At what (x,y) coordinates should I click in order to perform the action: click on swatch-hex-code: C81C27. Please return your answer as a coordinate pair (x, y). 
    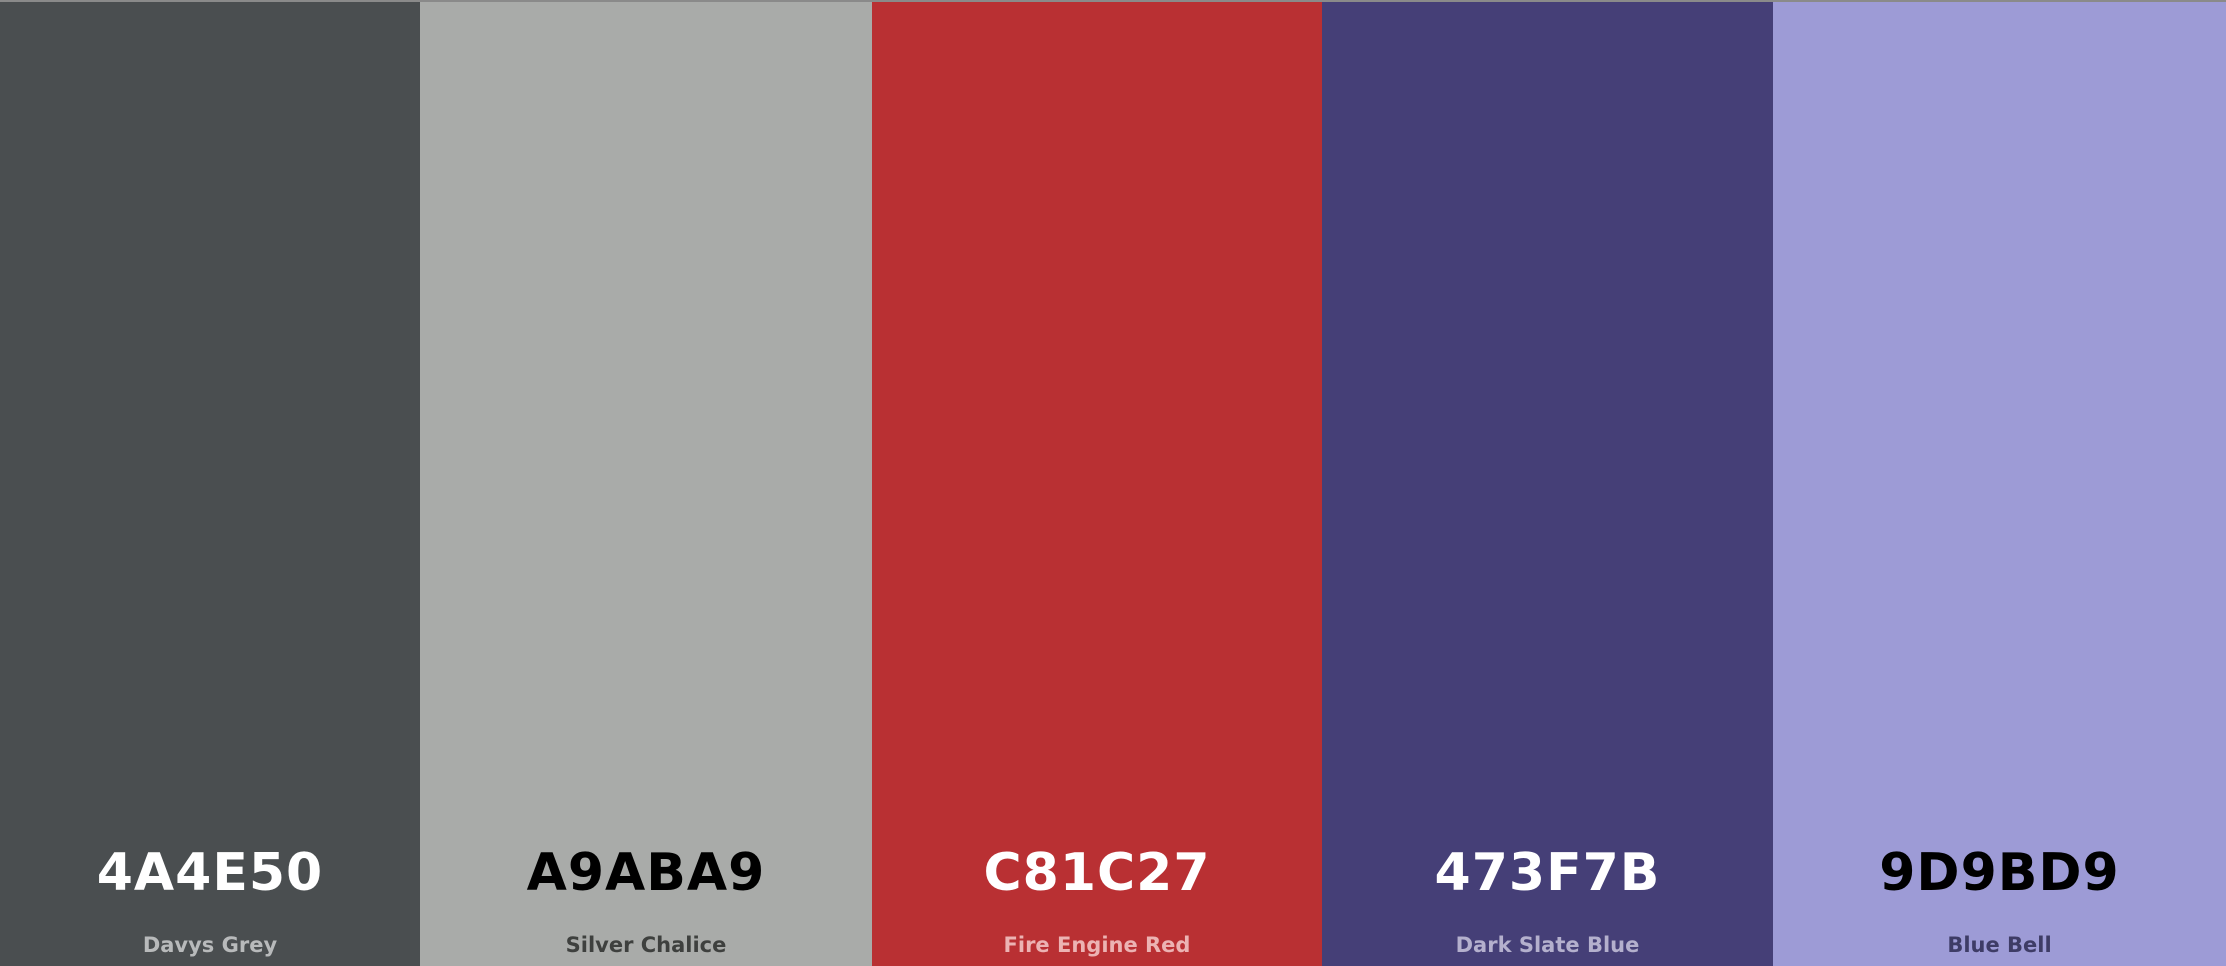
    Looking at the image, I should click on (1097, 873).